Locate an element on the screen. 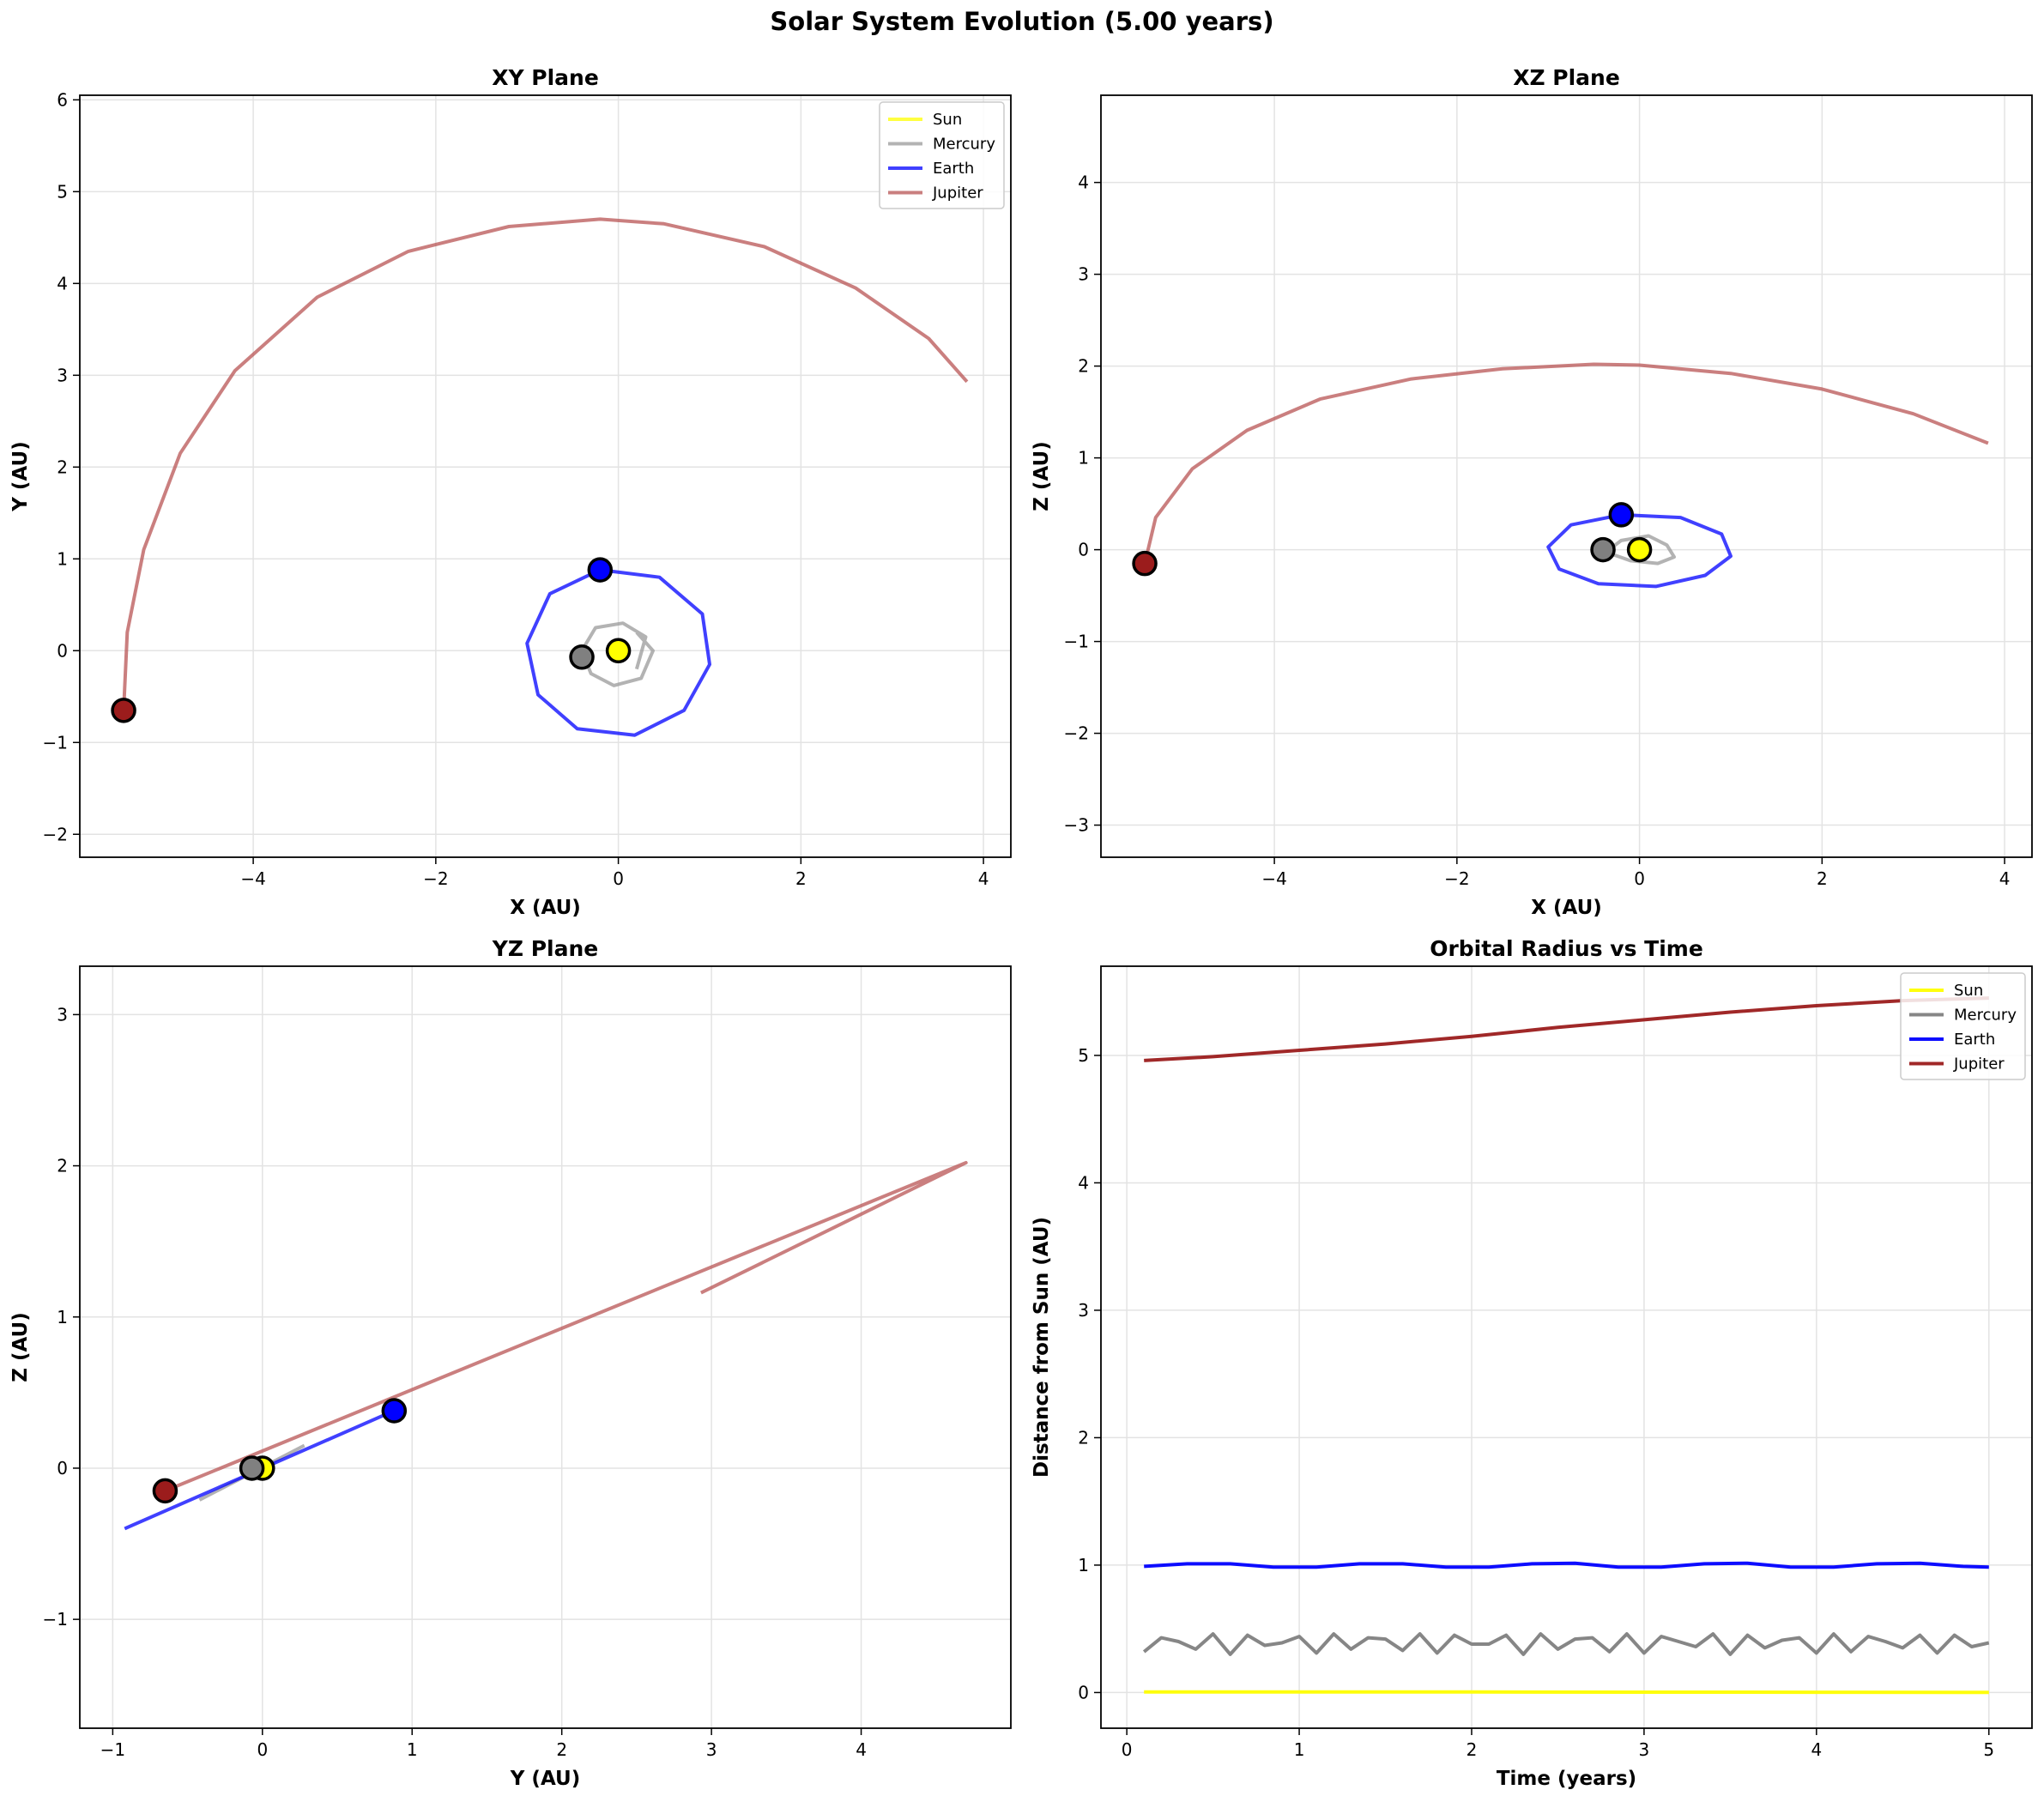 The height and width of the screenshot is (1796, 2044). figure-title: Solar System Evolution (5.00 years) is located at coordinates (1022, 21).